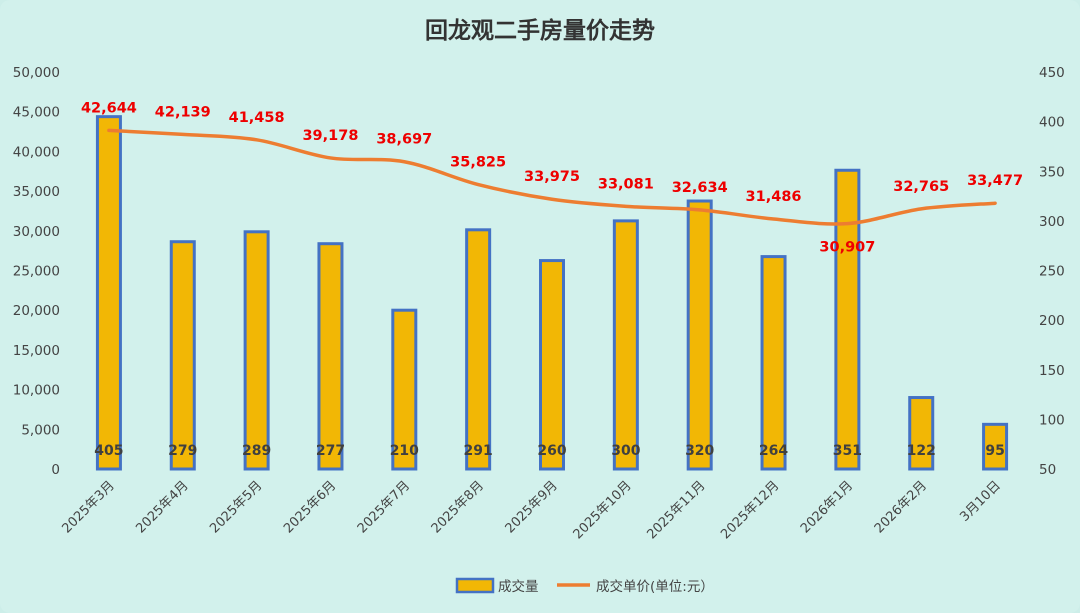 The image size is (1080, 613). What do you see at coordinates (36, 152) in the screenshot?
I see `left-tick-label: 40,000` at bounding box center [36, 152].